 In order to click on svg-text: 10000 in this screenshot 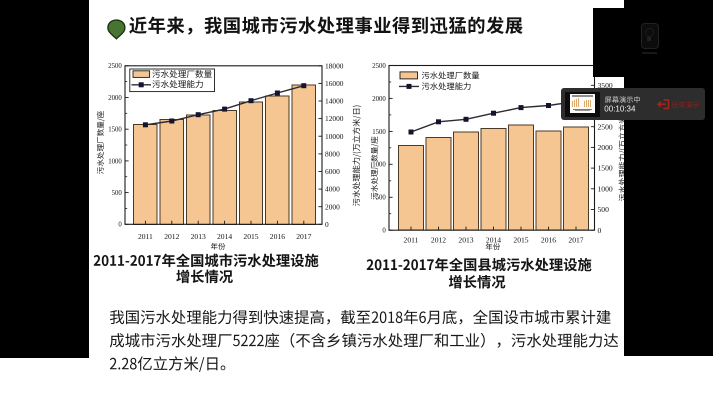, I will do `click(334, 136)`.